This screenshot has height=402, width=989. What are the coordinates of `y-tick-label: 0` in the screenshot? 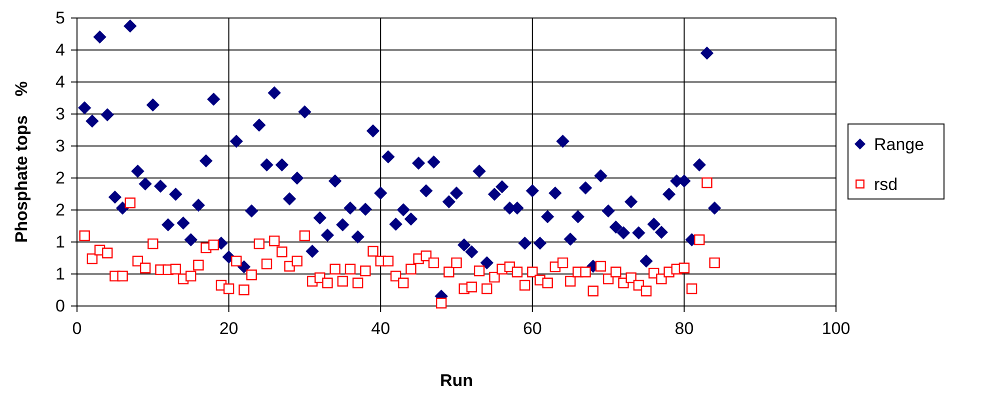 It's located at (60, 306).